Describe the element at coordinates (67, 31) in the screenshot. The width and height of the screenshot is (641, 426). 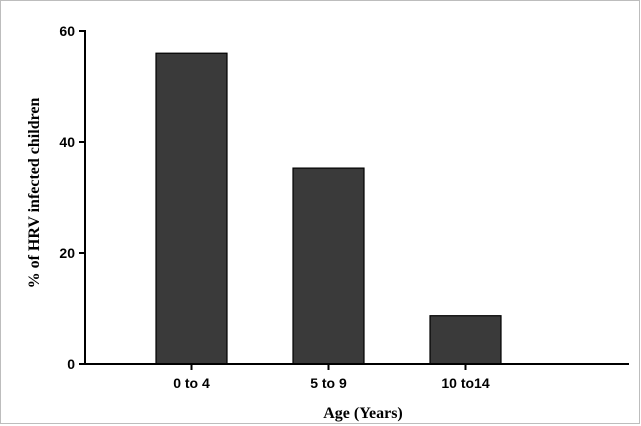
I see `y-tick-label-3: 60` at that location.